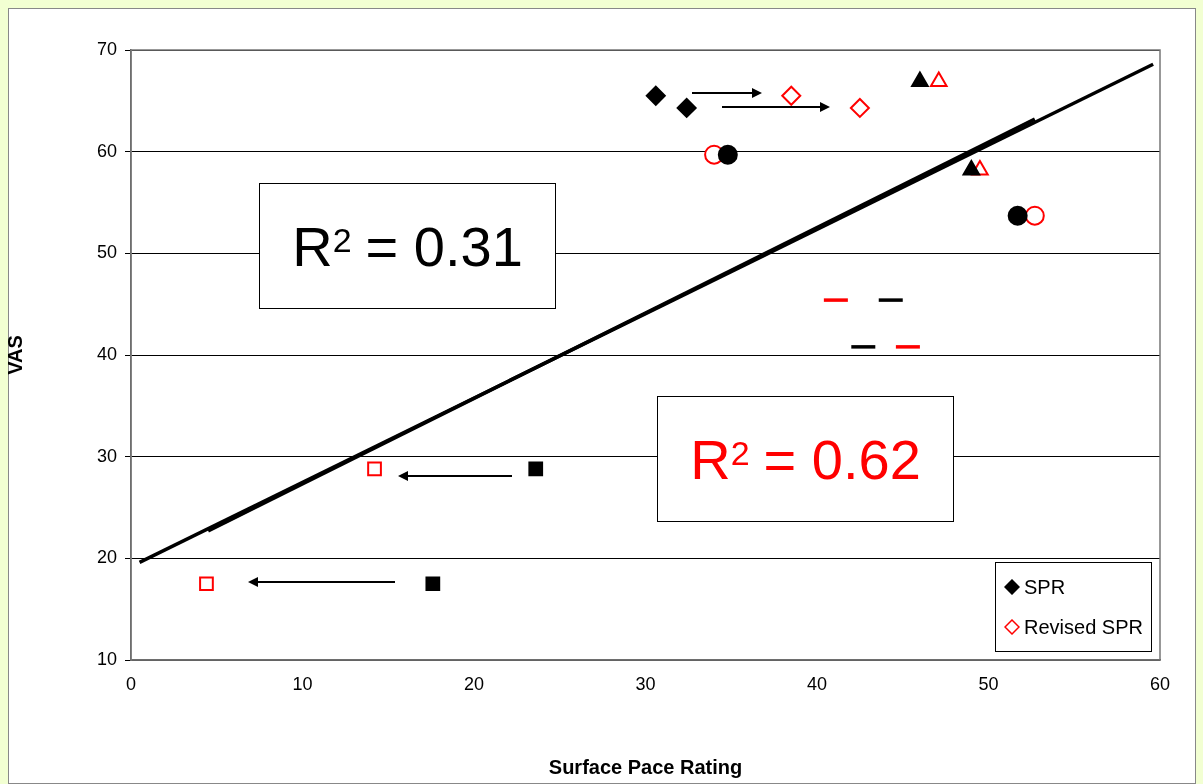  What do you see at coordinates (106, 658) in the screenshot?
I see `y-tick-label: 10` at bounding box center [106, 658].